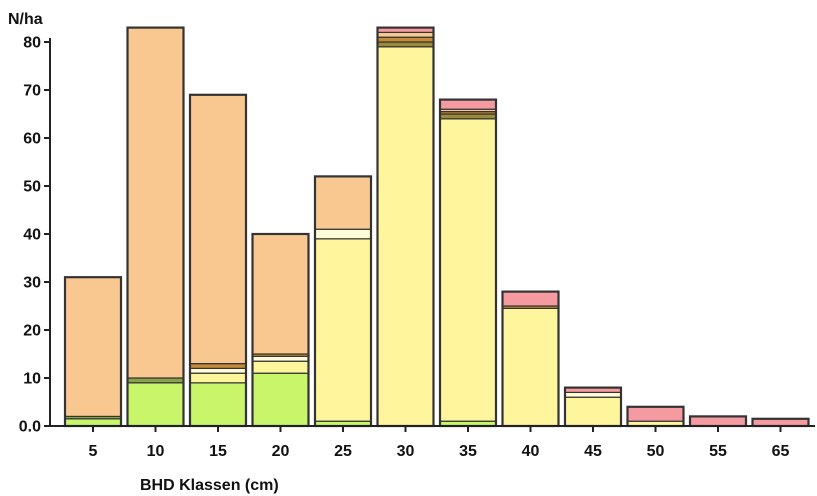 The width and height of the screenshot is (817, 496). Describe the element at coordinates (93, 451) in the screenshot. I see `x-tick-label: 5` at that location.